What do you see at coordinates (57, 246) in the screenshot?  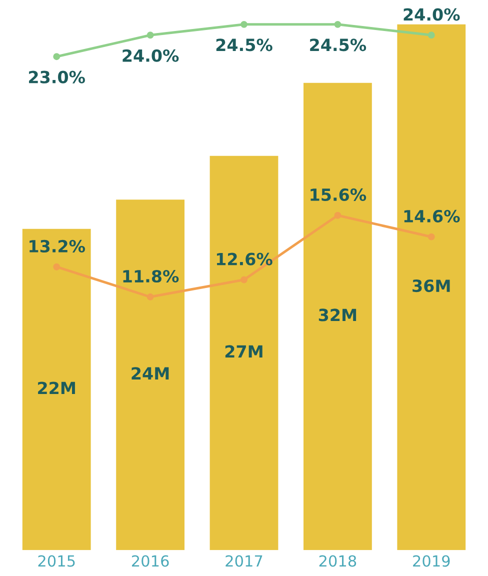 I see `data-label: 13.2%` at bounding box center [57, 246].